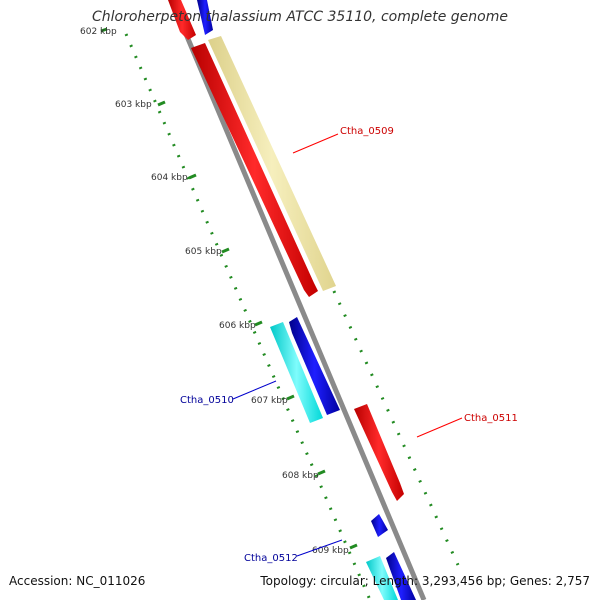 The height and width of the screenshot is (600, 600). What do you see at coordinates (98, 32) in the screenshot?
I see `tick-label-602: 602 kbp` at bounding box center [98, 32].